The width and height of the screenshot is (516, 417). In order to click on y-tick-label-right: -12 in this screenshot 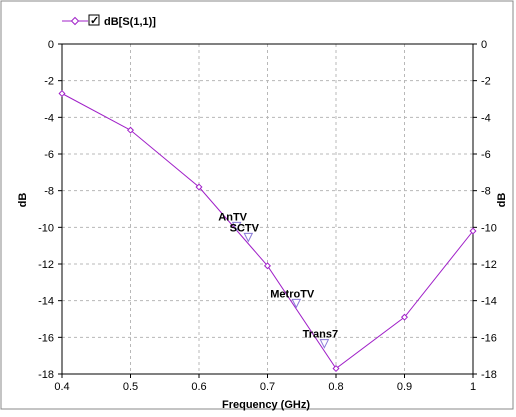, I will do `click(489, 265)`.